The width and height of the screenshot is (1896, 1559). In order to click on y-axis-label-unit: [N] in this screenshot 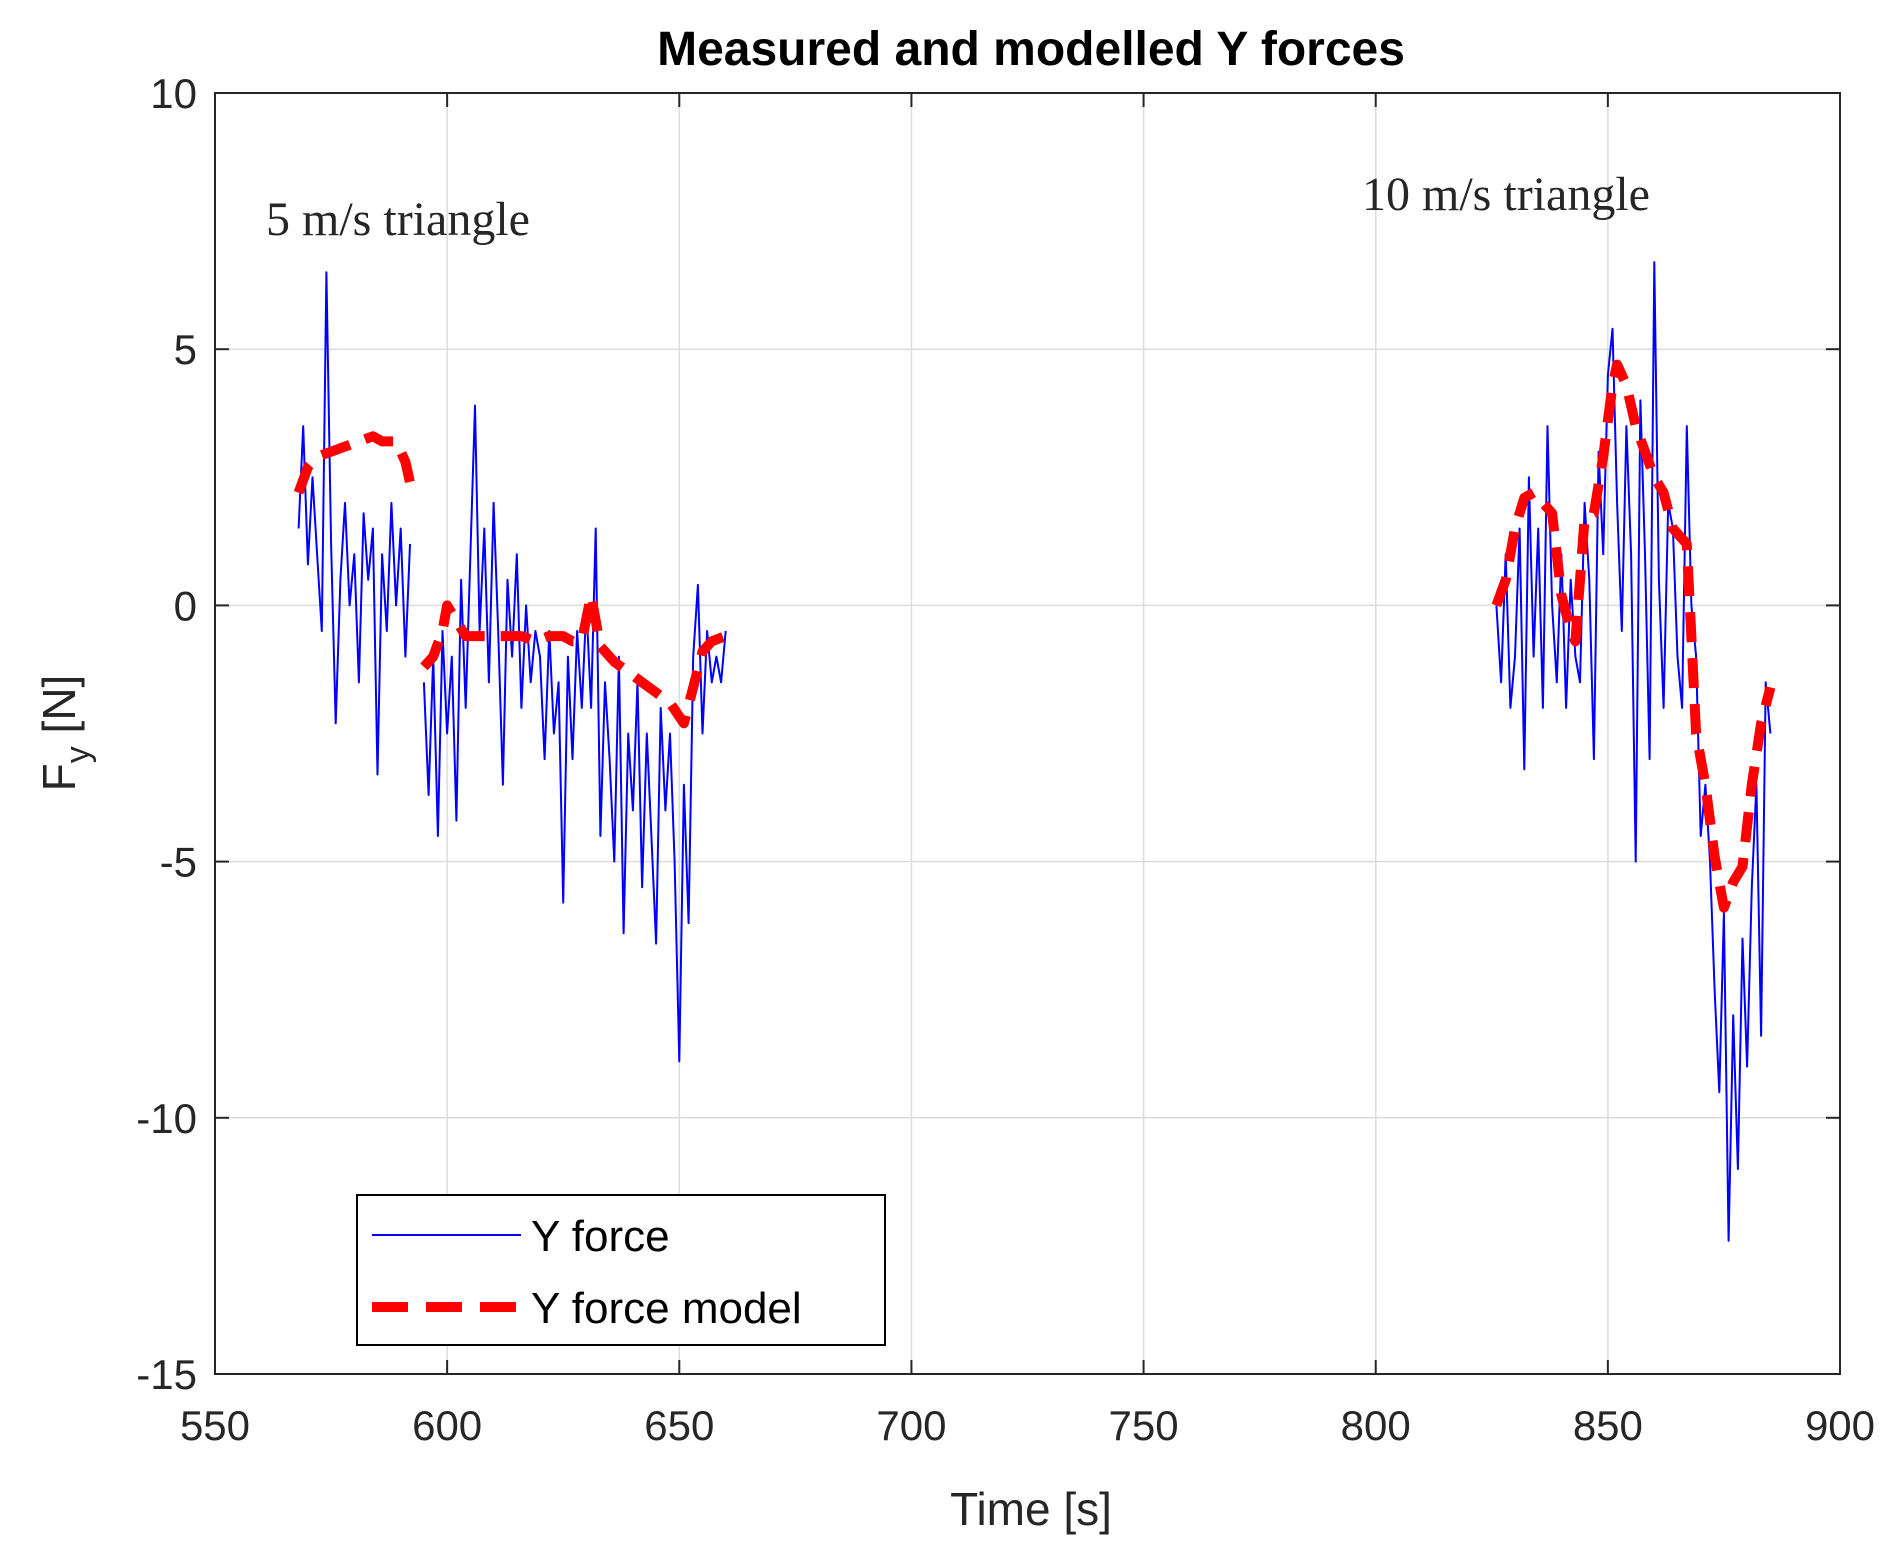, I will do `click(59, 711)`.